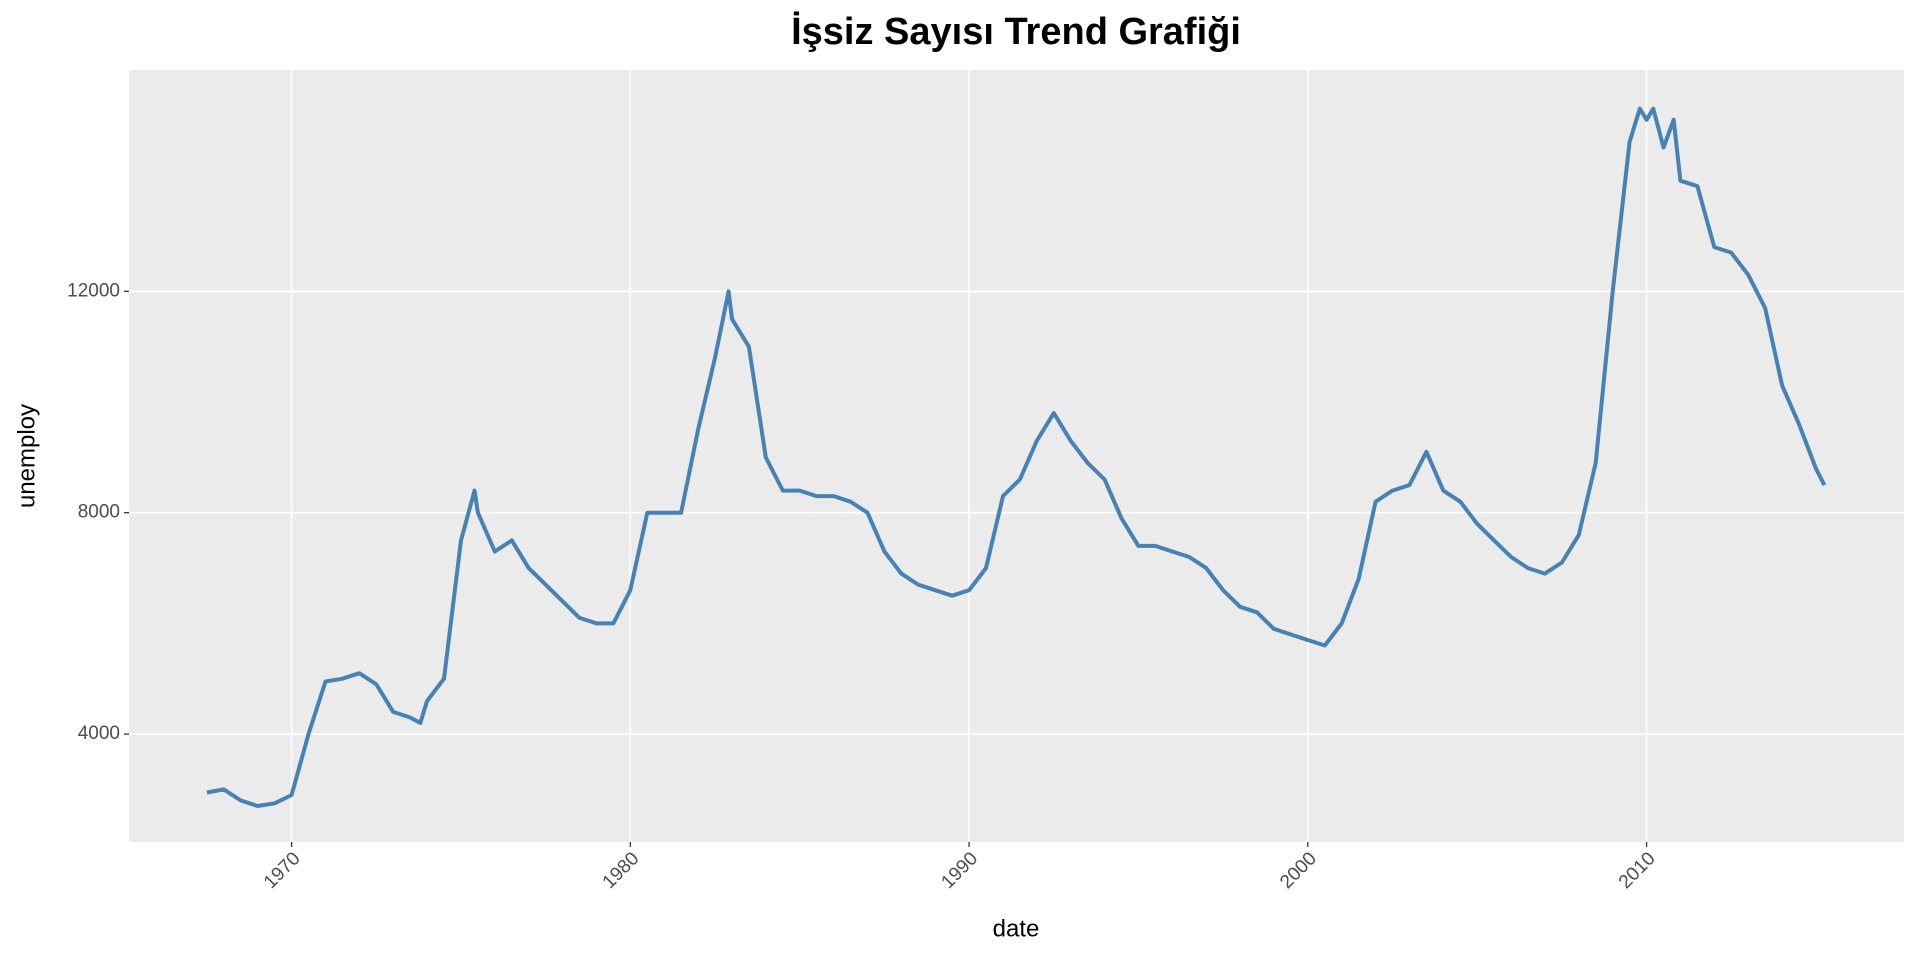  What do you see at coordinates (26, 456) in the screenshot?
I see `y-axis-title: unemploy` at bounding box center [26, 456].